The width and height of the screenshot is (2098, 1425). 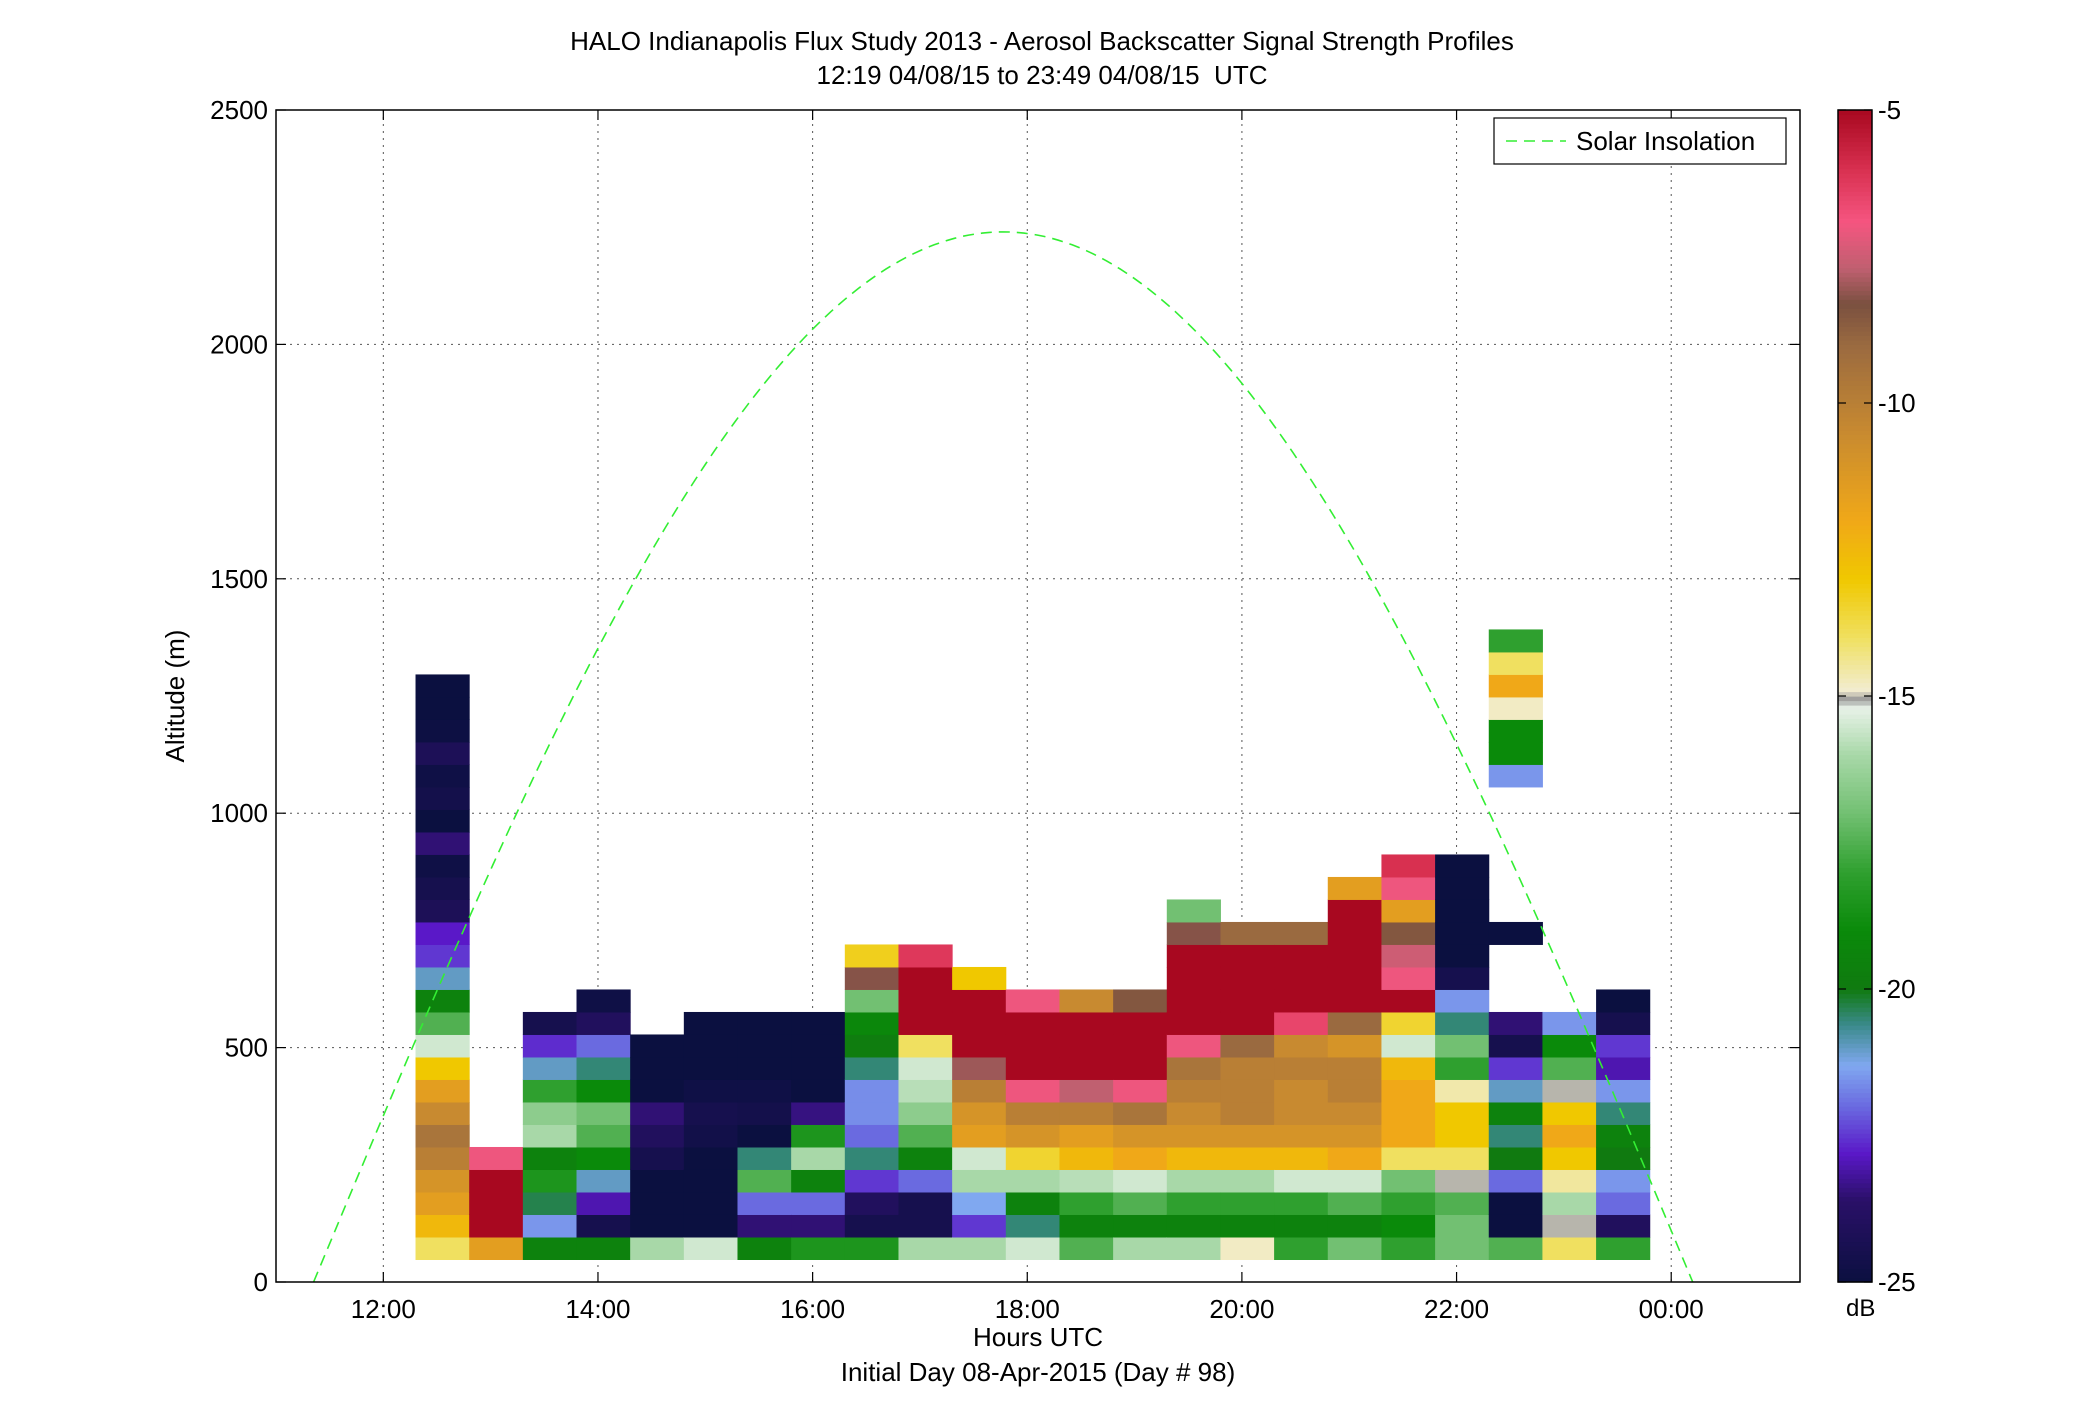 I want to click on y-tick-label: 1500, so click(x=239, y=579).